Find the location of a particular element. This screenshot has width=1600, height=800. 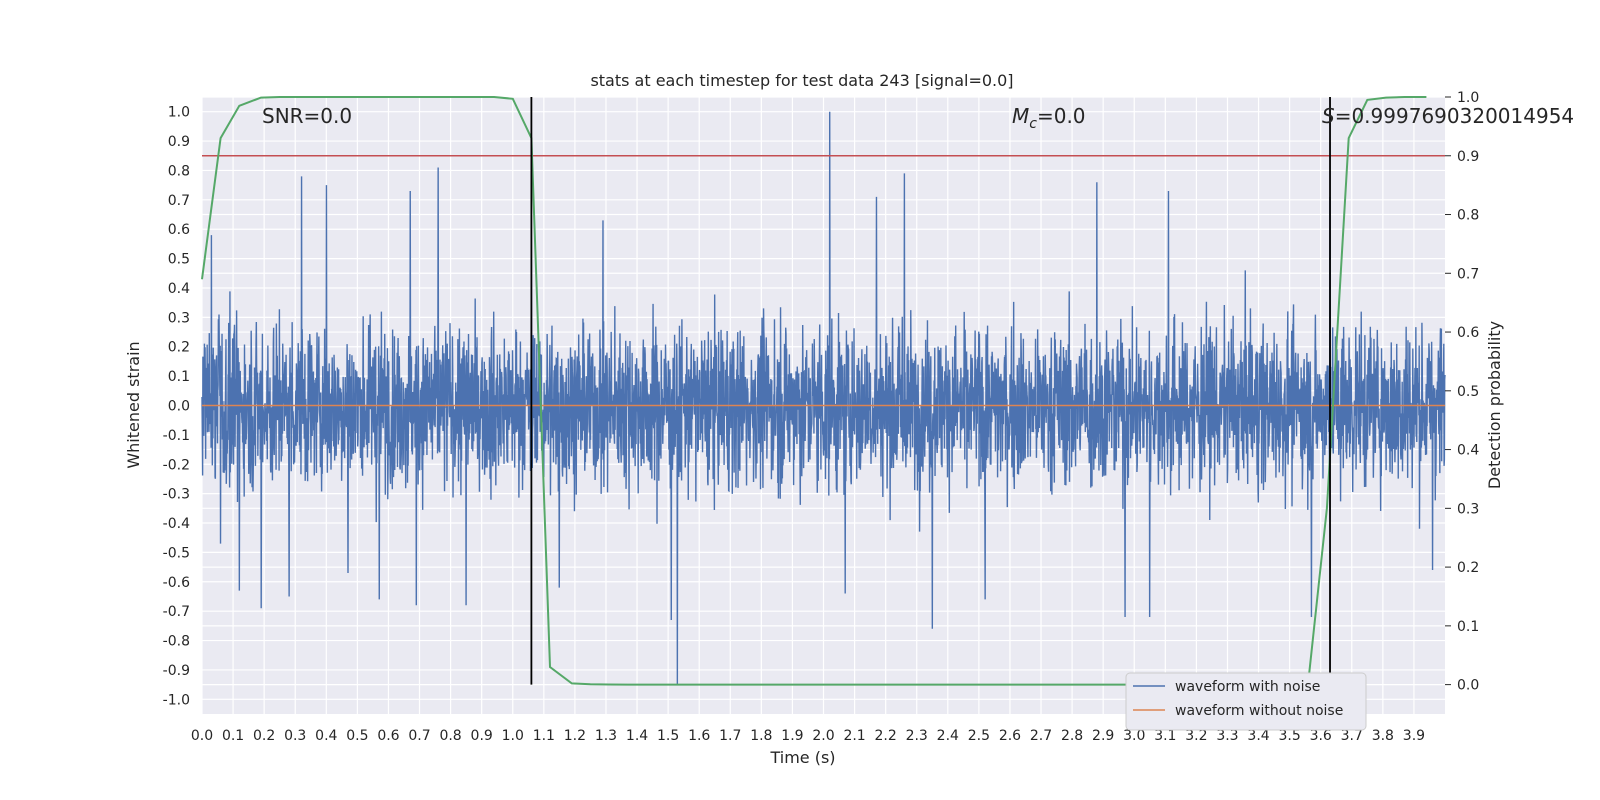

y-tick-label: -0.8 is located at coordinates (176, 642).